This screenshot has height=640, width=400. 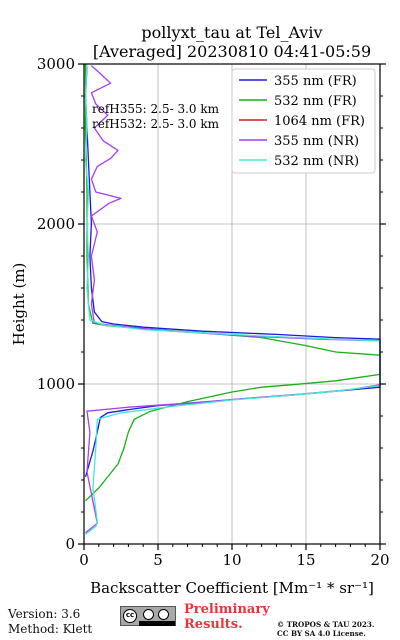 I want to click on legend-box, so click(x=303, y=121).